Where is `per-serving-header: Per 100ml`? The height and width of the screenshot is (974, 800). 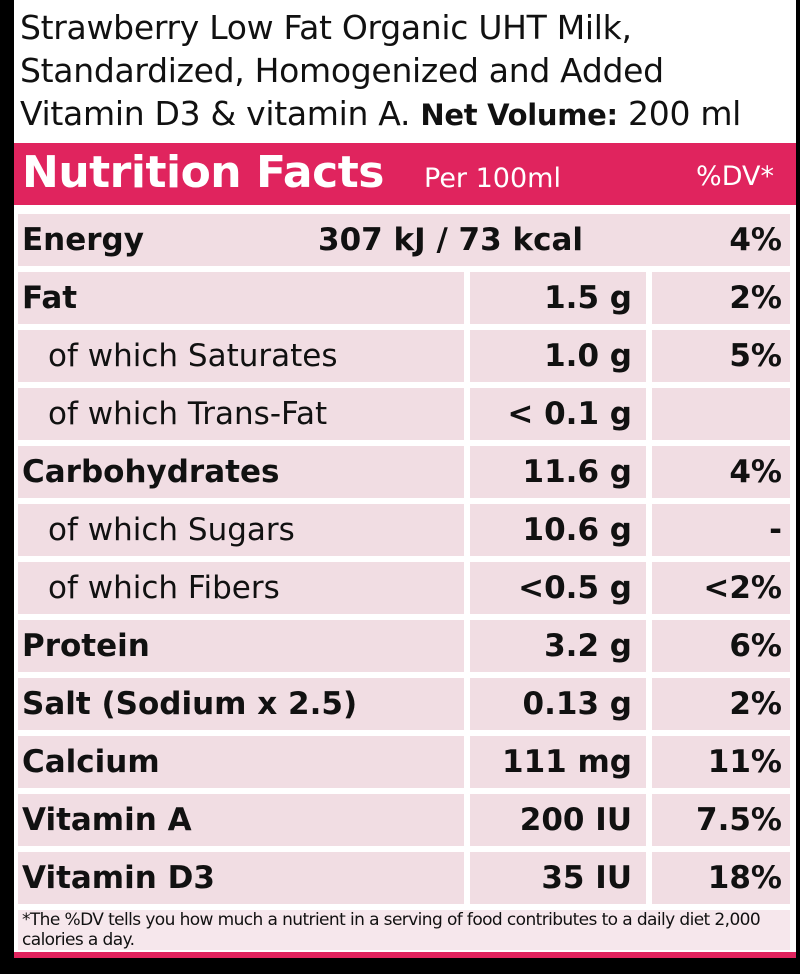 per-serving-header: Per 100ml is located at coordinates (492, 178).